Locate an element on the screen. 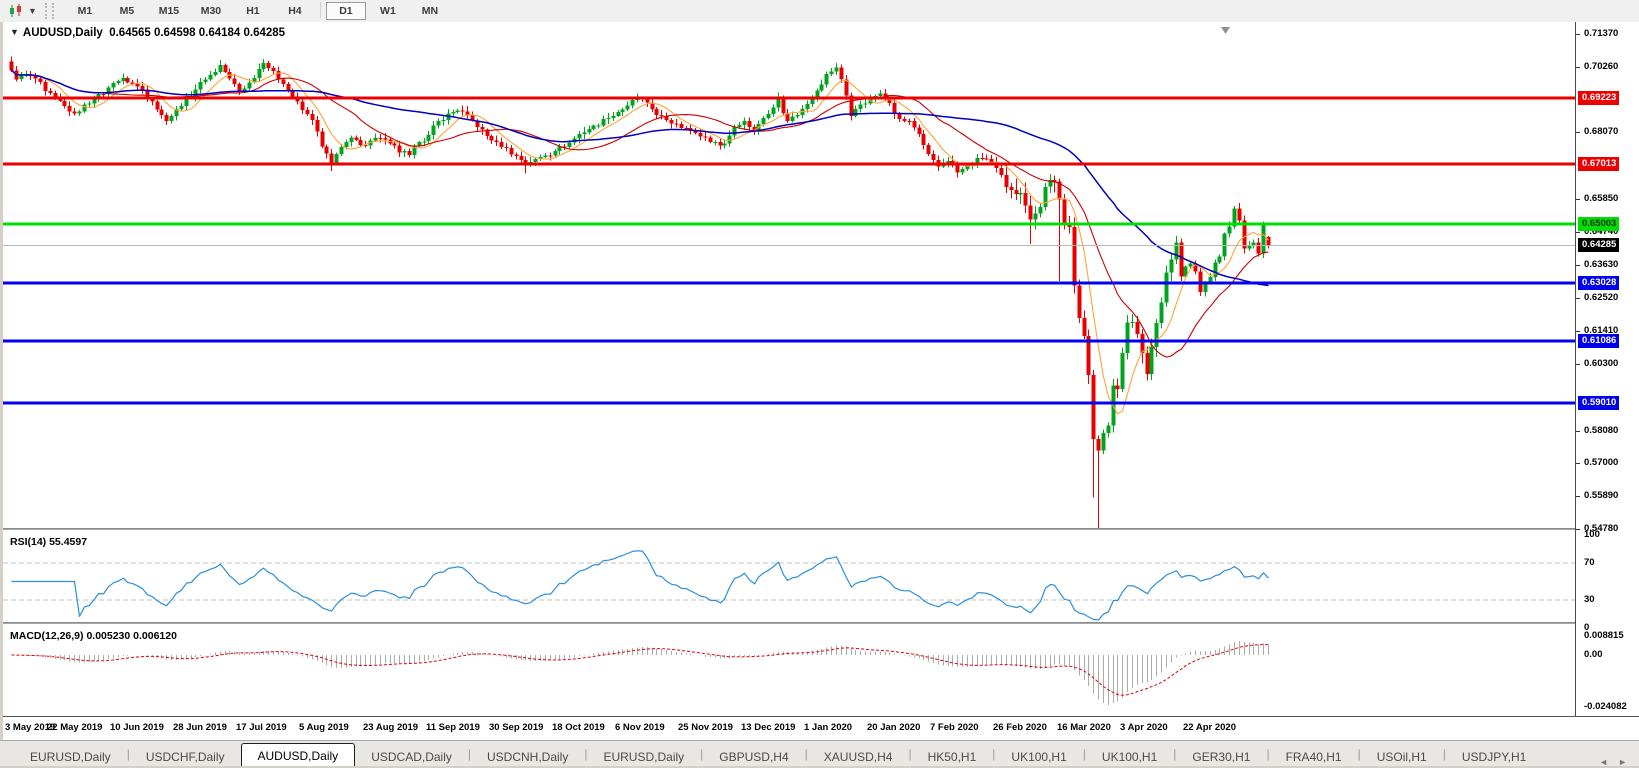 This screenshot has width=1639, height=768. tab-item-USDCHF-Daily: USDCHF,Daily is located at coordinates (185, 756).